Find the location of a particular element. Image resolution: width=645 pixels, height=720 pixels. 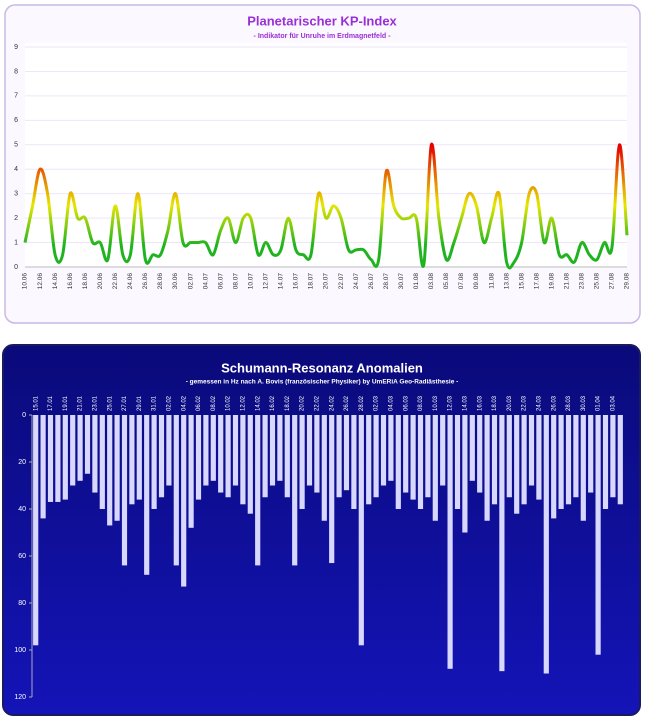

x-tick-label: 17.08 is located at coordinates (536, 281).